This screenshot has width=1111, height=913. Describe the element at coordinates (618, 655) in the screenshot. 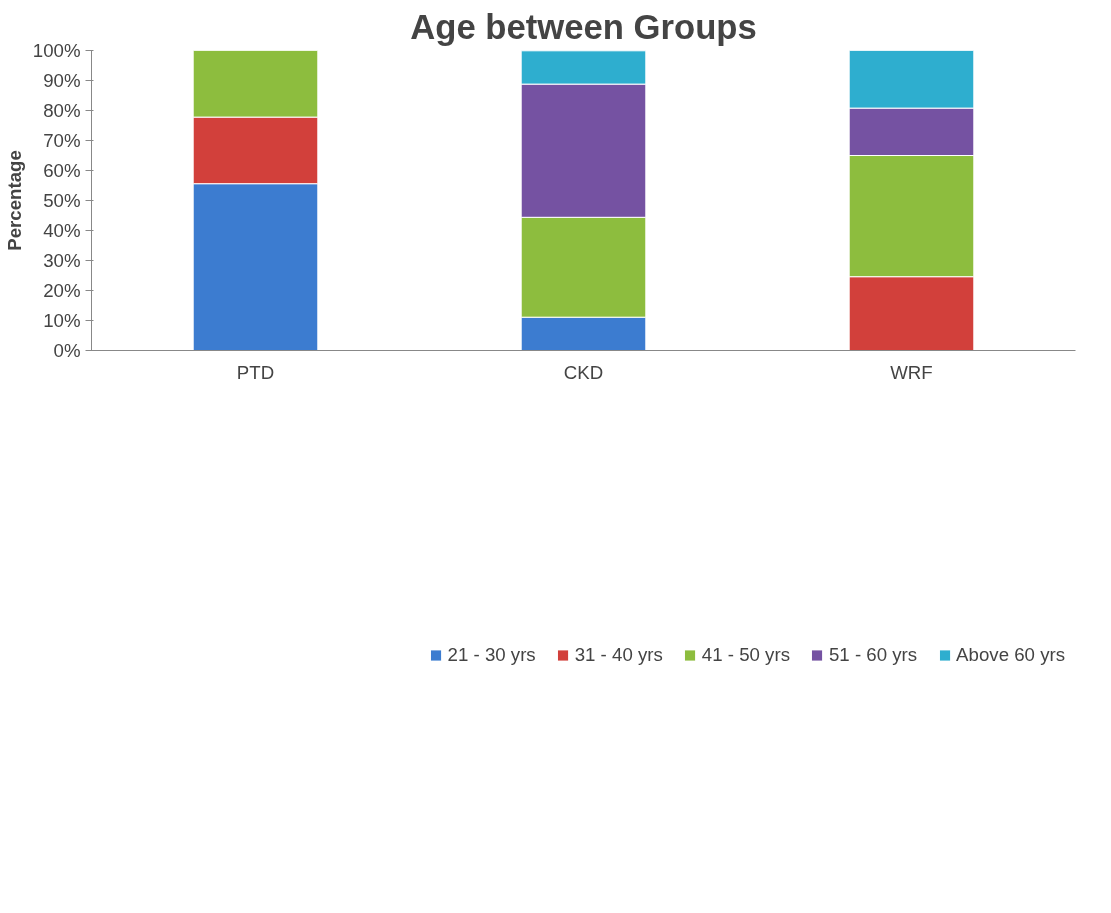

I see `legend-label: 31 - 40 yrs` at that location.